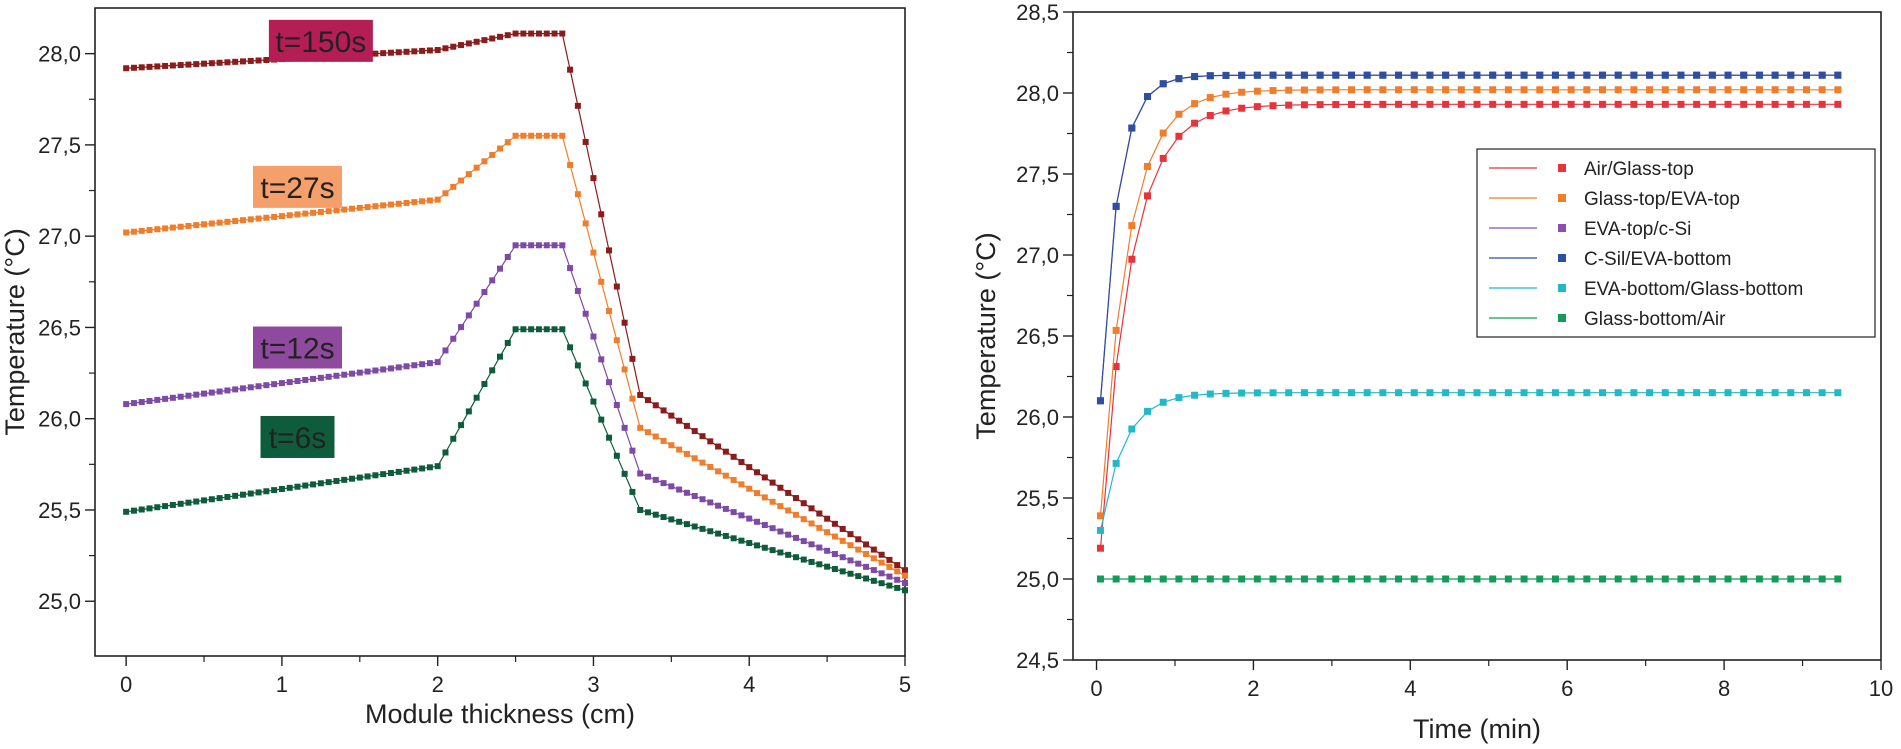 Image resolution: width=1901 pixels, height=749 pixels. I want to click on y-tick-label: 28,0, so click(1037, 93).